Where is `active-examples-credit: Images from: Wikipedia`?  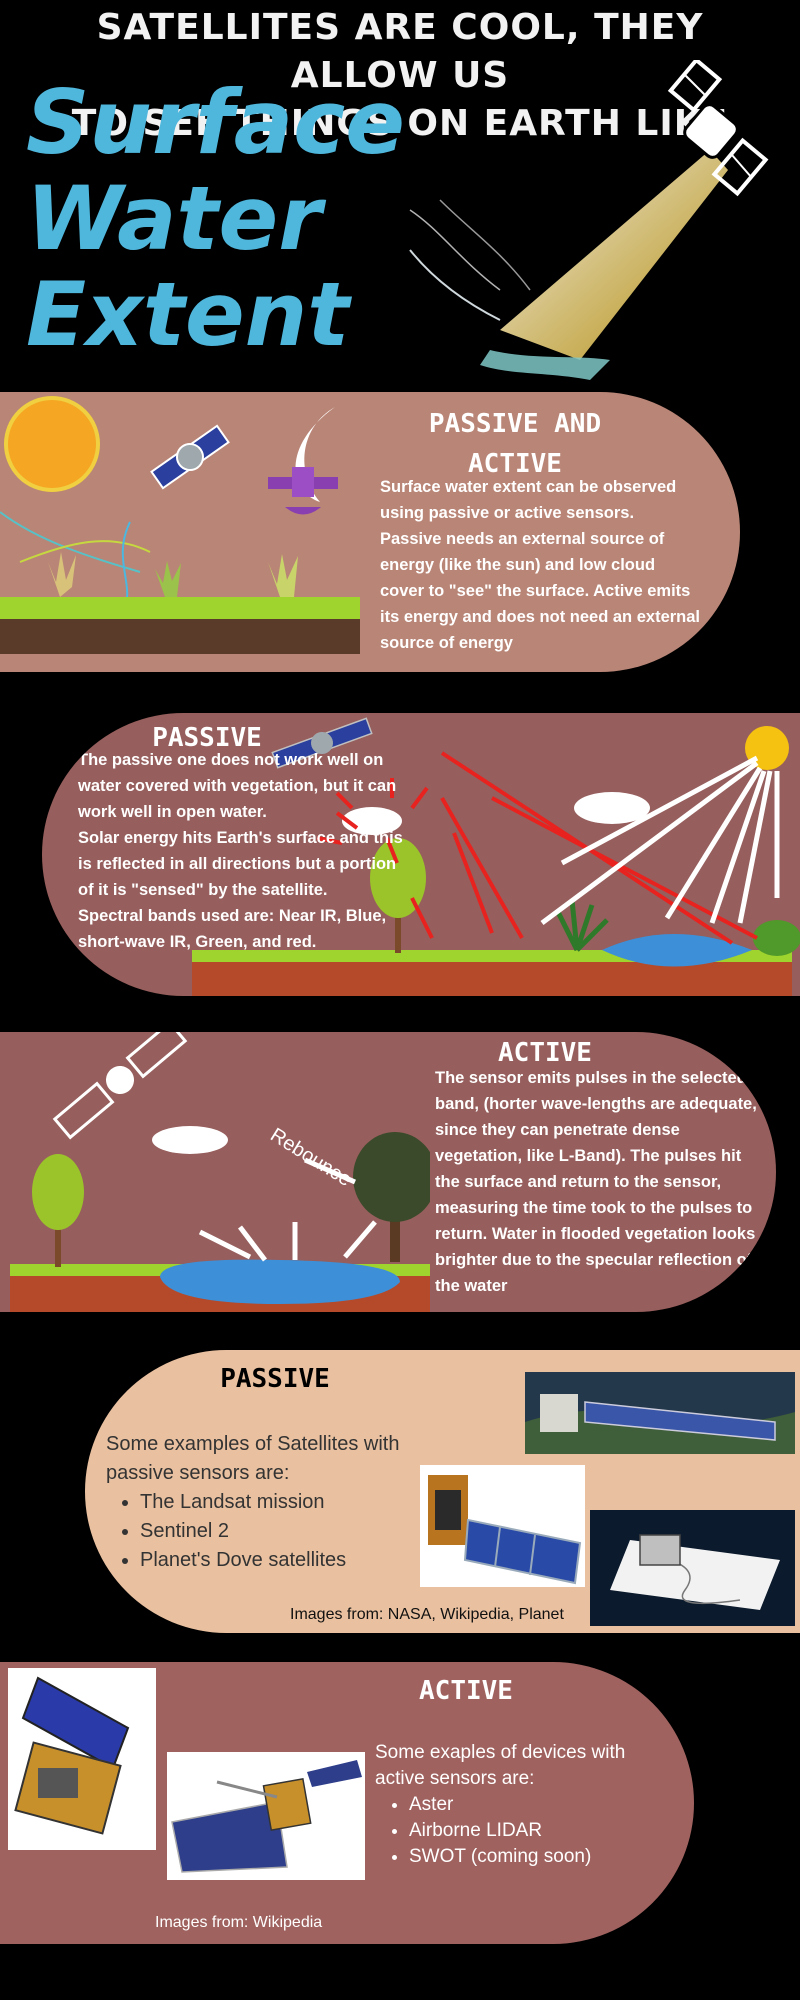 active-examples-credit: Images from: Wikipedia is located at coordinates (239, 1922).